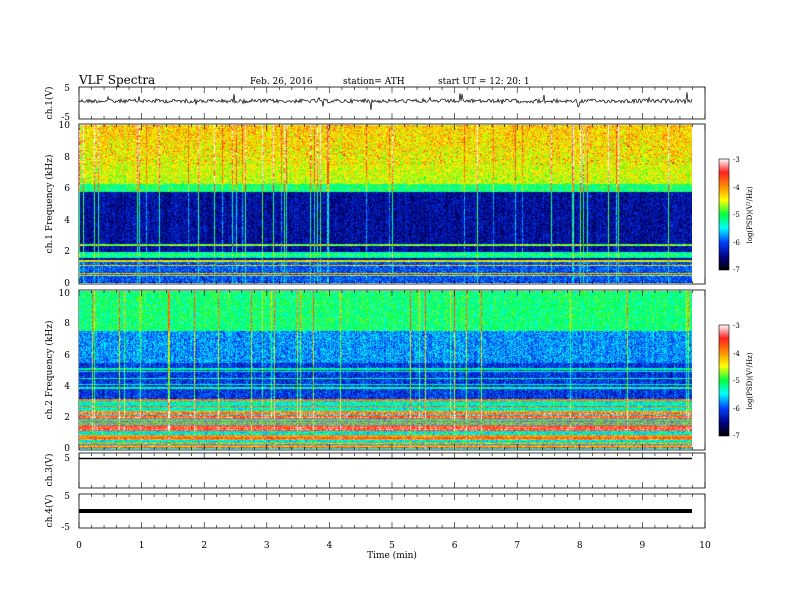 The image size is (792, 612). What do you see at coordinates (455, 546) in the screenshot?
I see `xtick-6: 6` at bounding box center [455, 546].